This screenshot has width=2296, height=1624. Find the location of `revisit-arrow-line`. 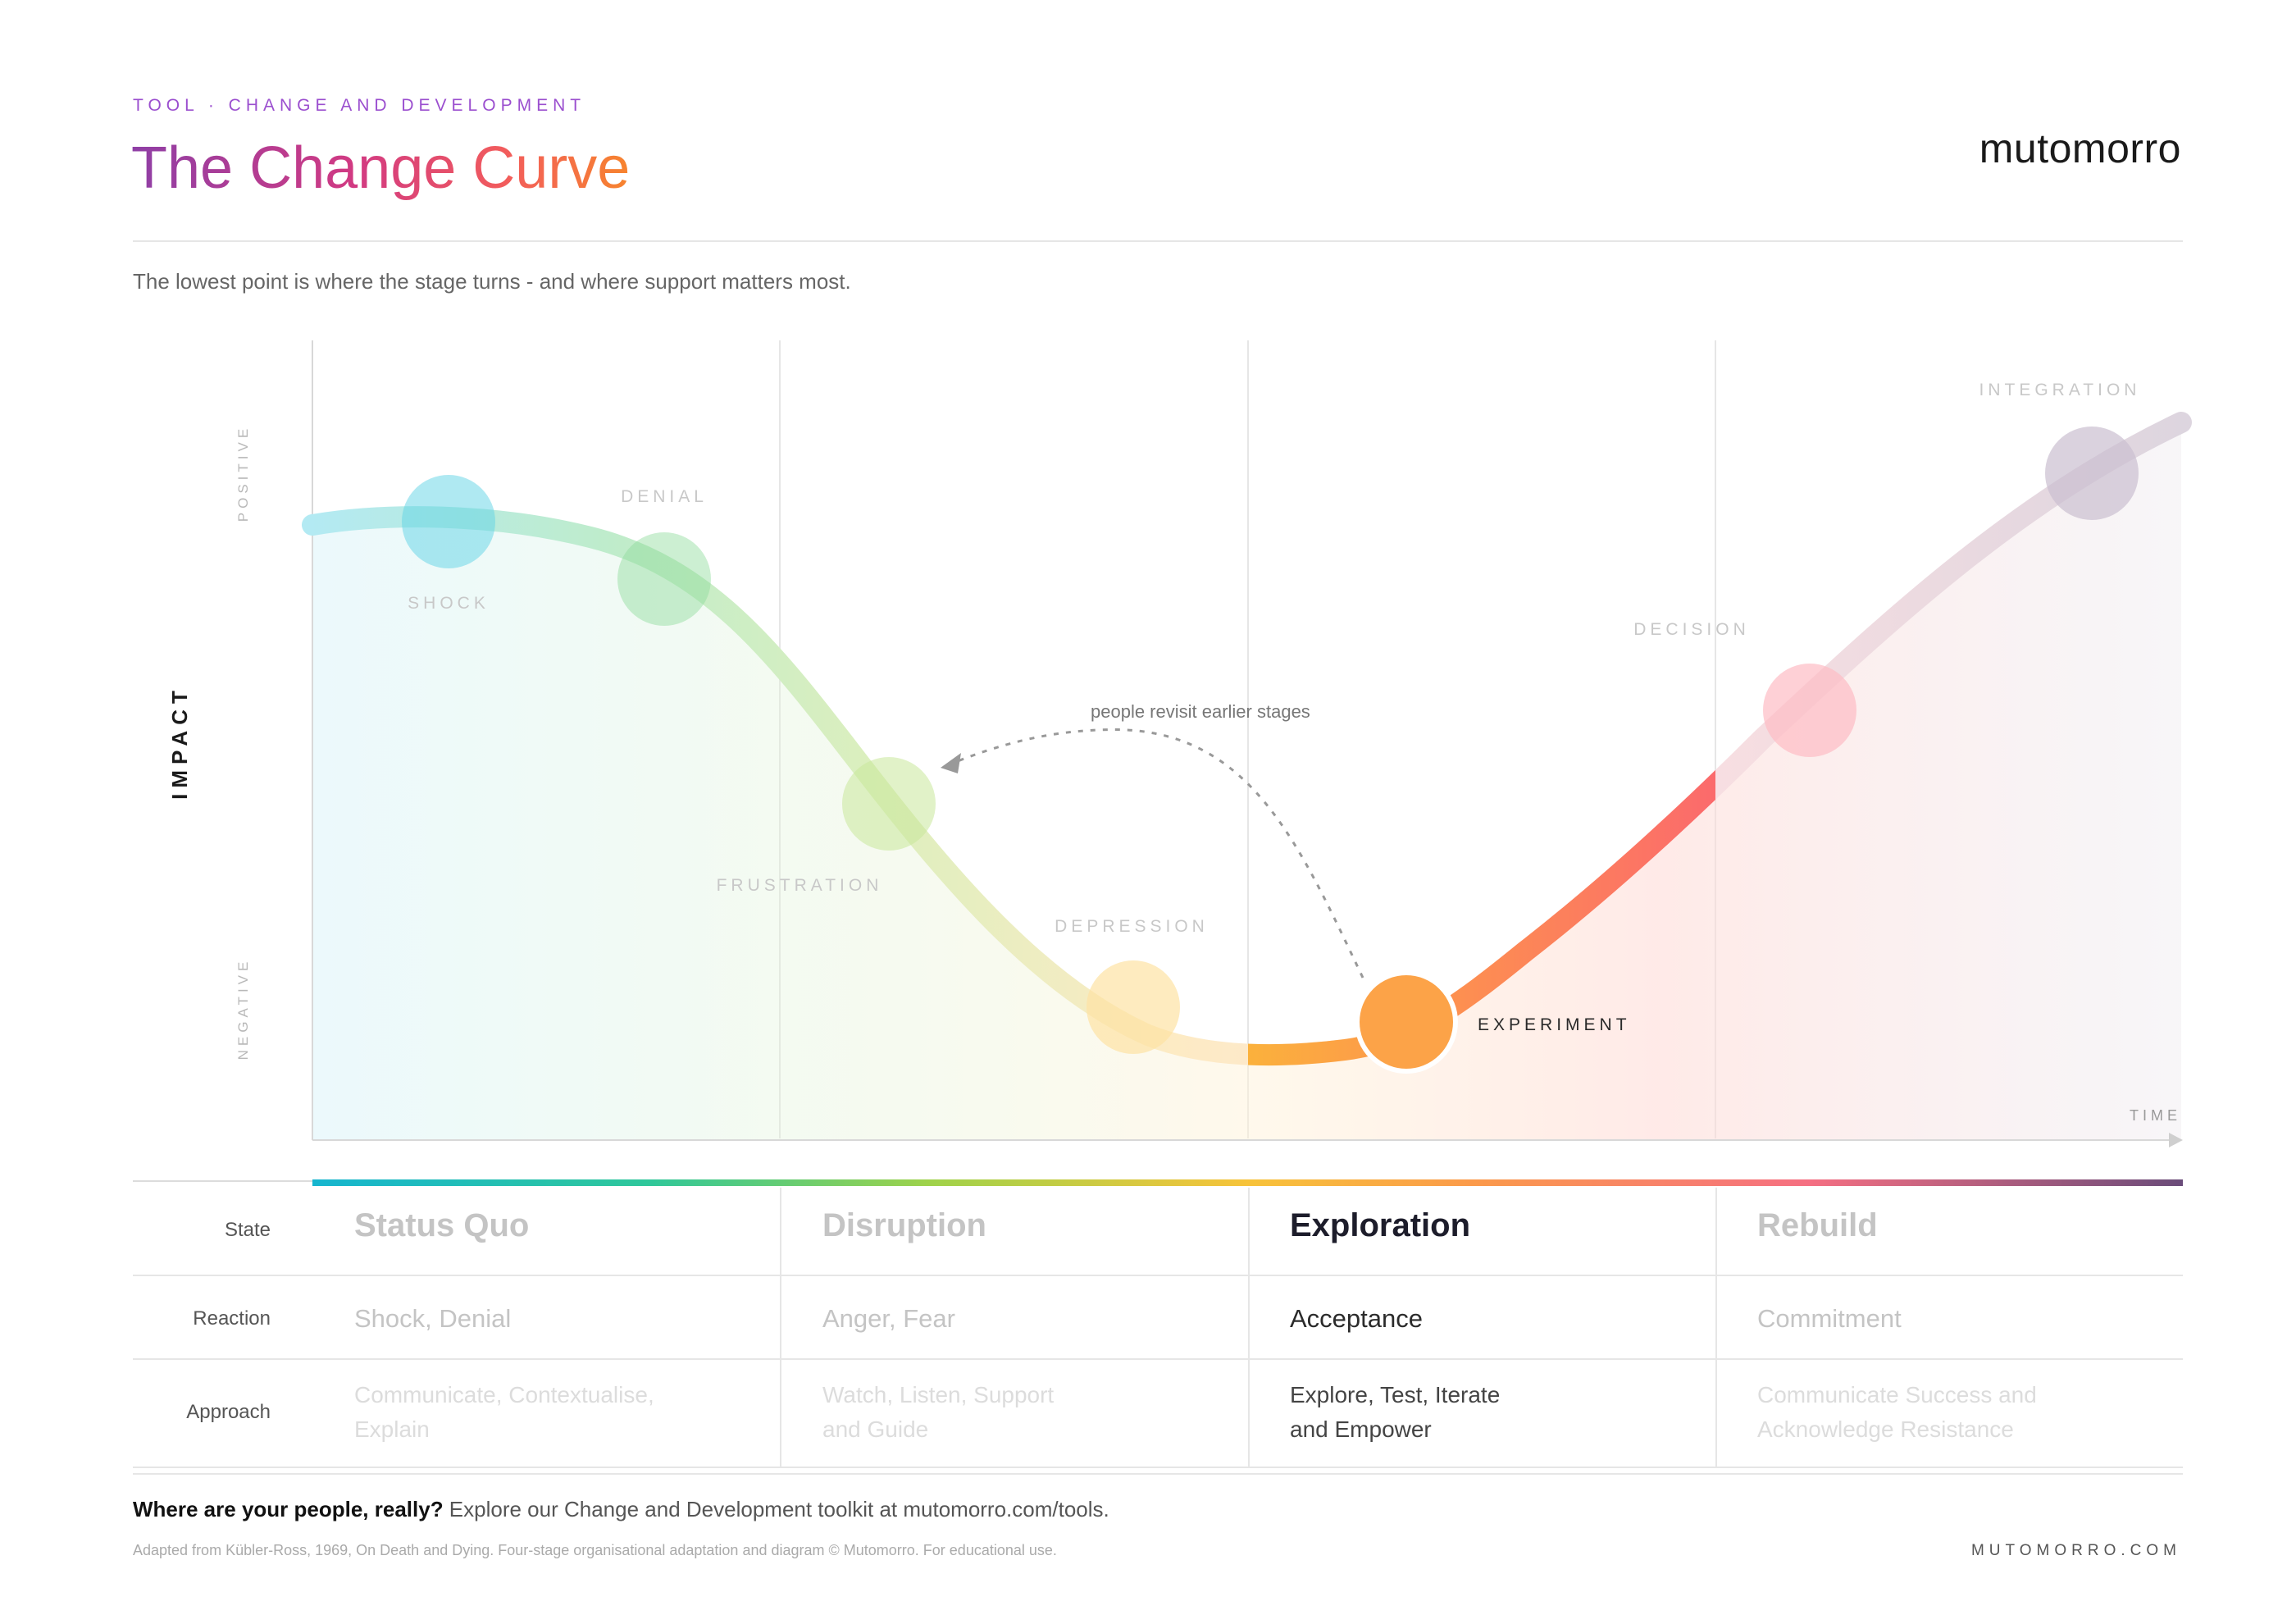

revisit-arrow-line is located at coordinates (1153, 853).